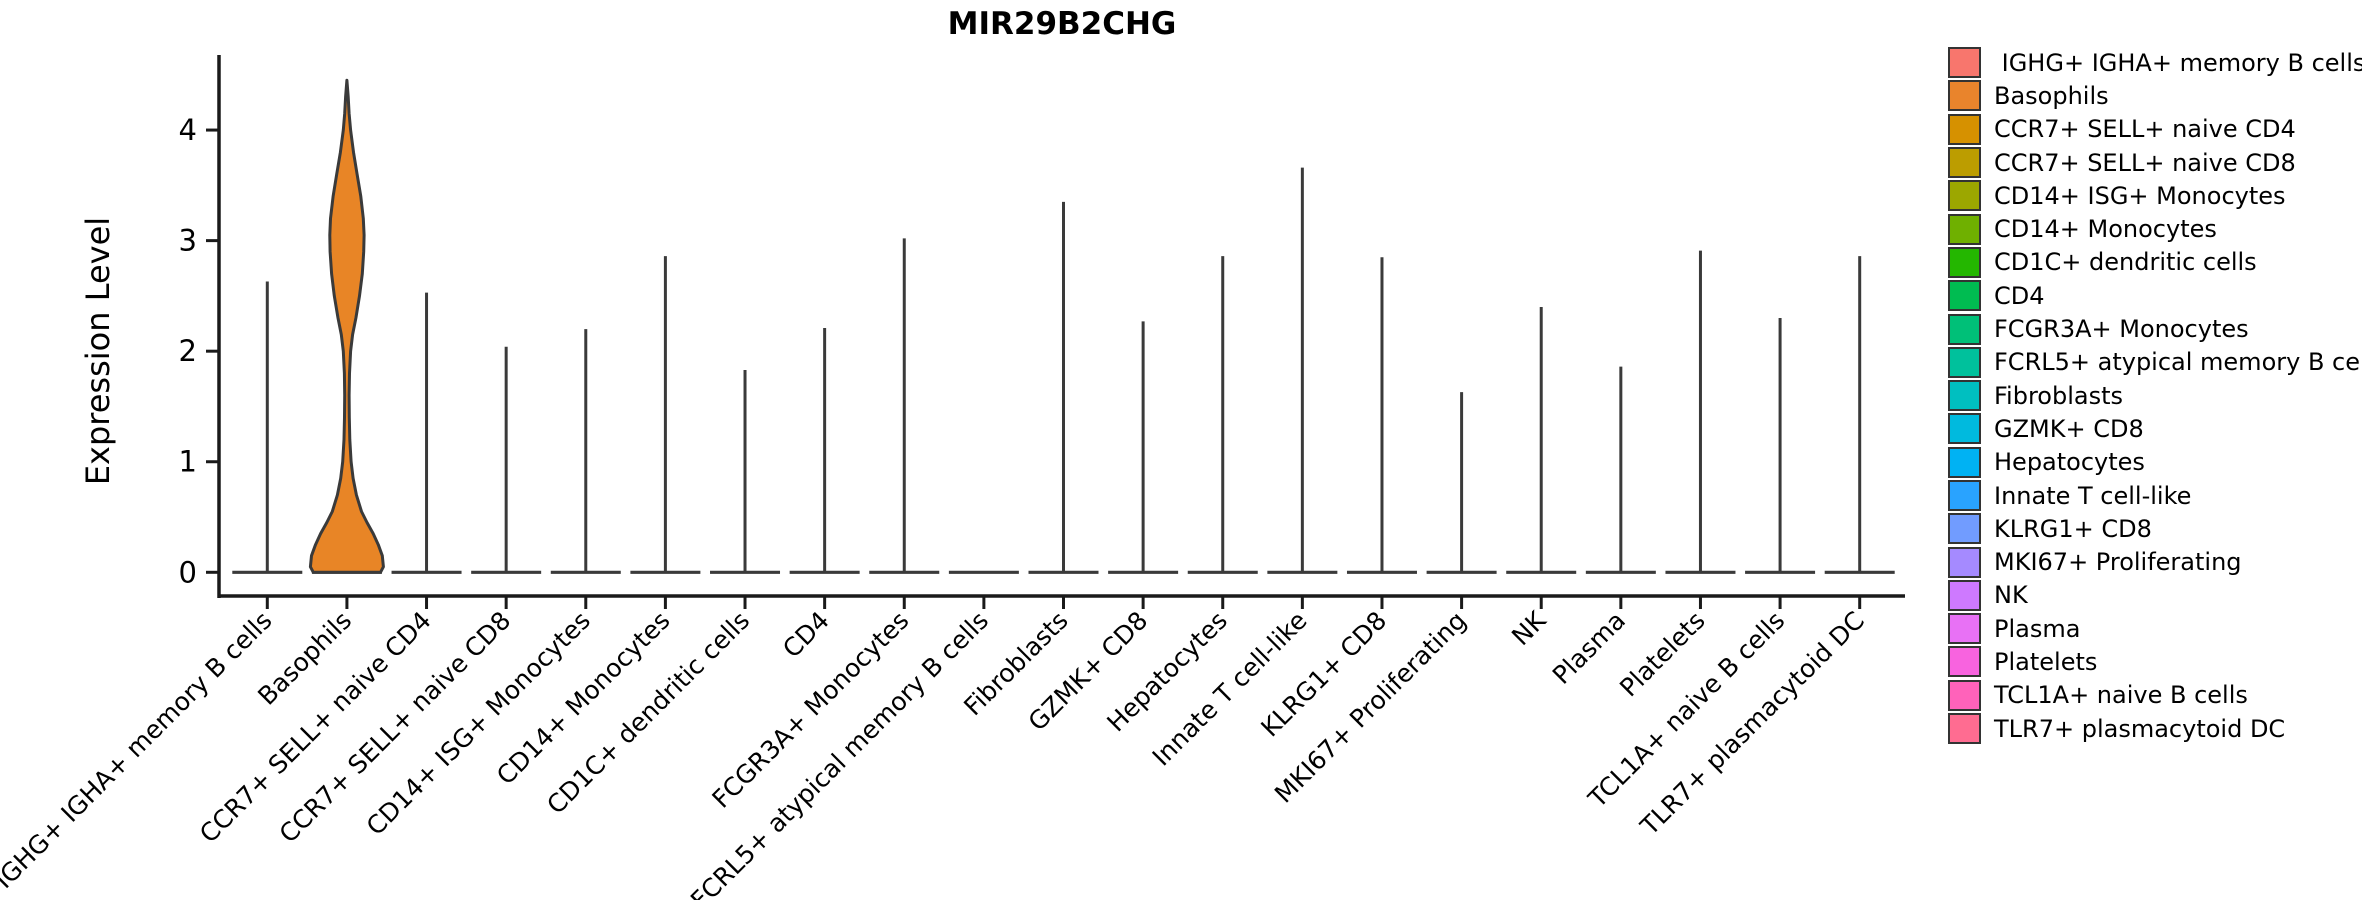  I want to click on legend-row-3: CCR7+ SELL+ naive CD8, so click(2155, 162).